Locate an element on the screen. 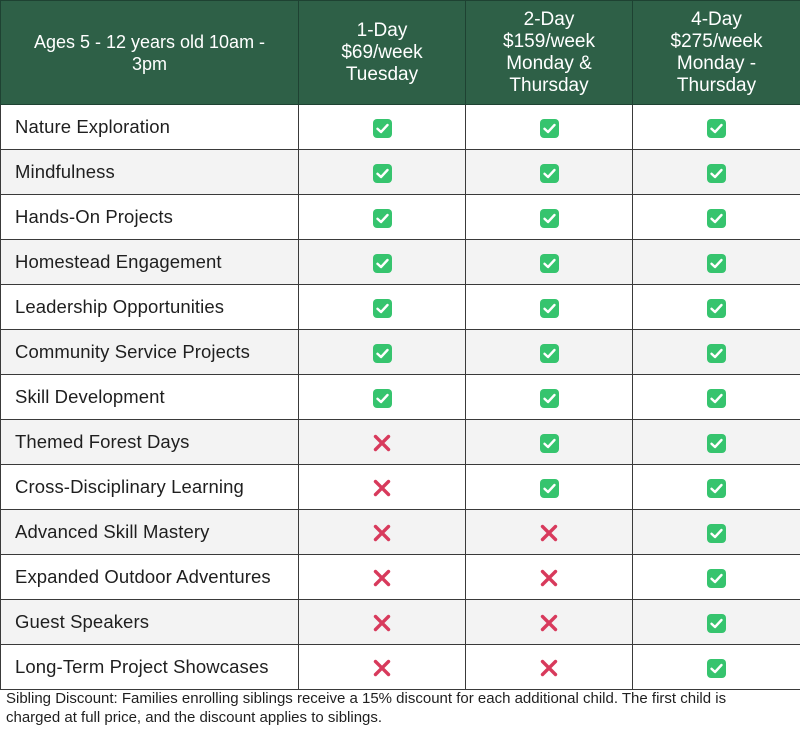 The height and width of the screenshot is (746, 800). feature-name: Leadership Opportunities is located at coordinates (149, 307).